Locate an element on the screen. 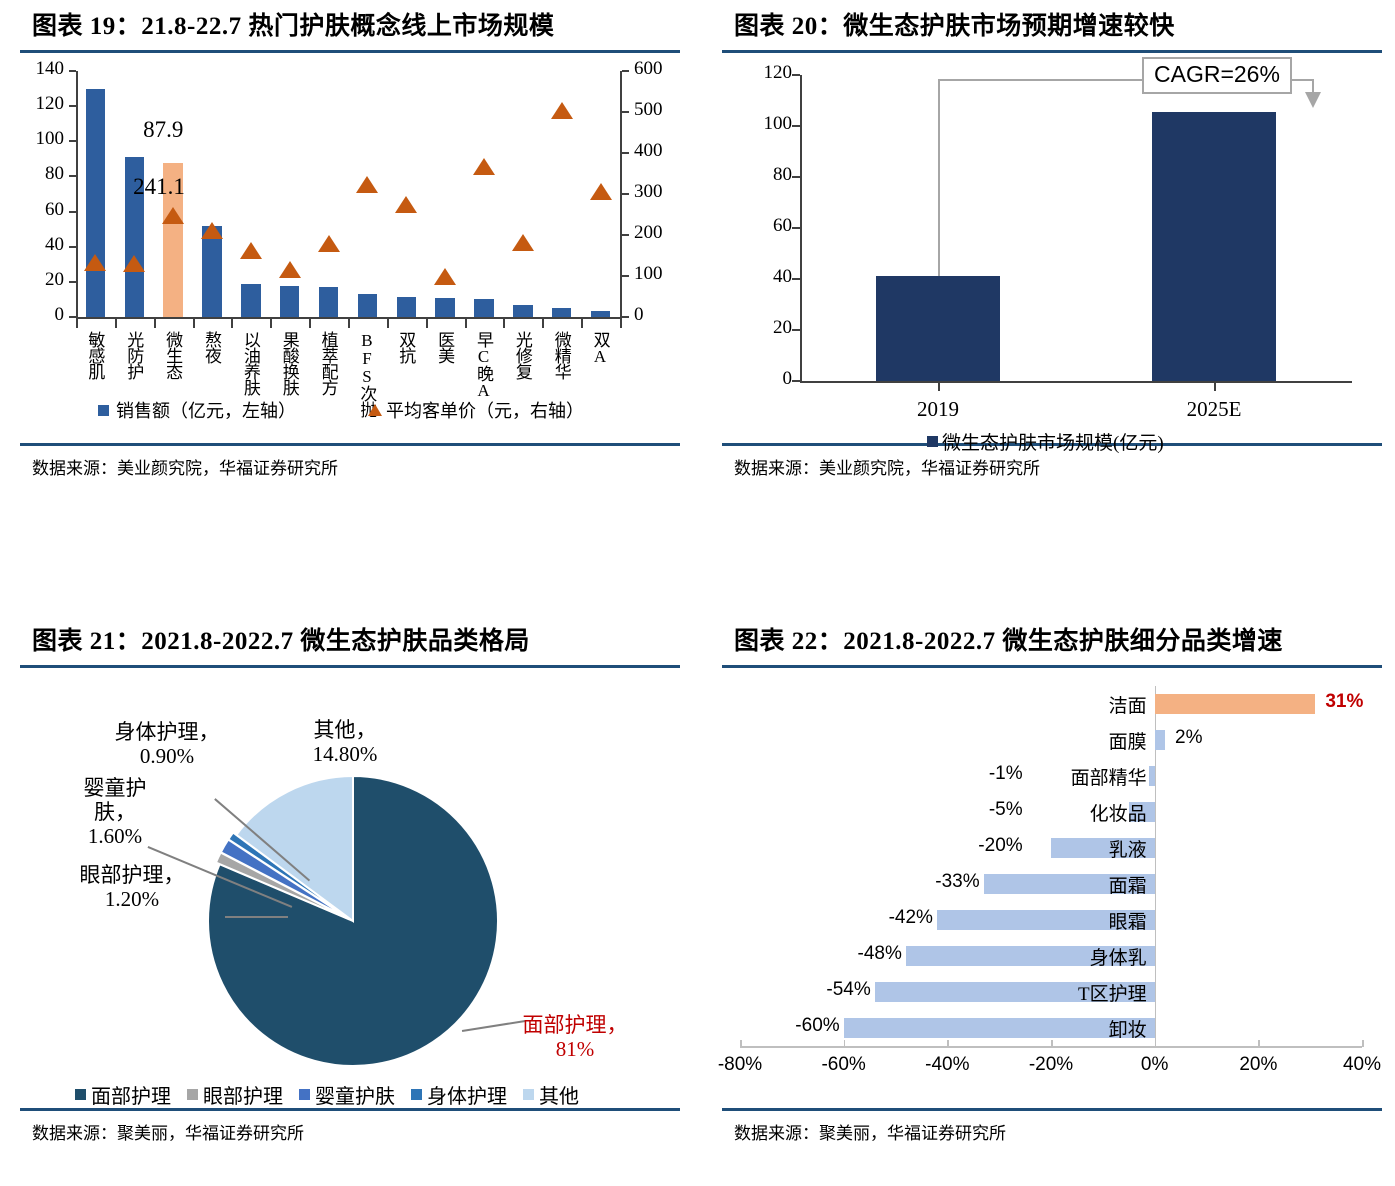  fig20-y-tick-label: 120 is located at coordinates (778, 72).